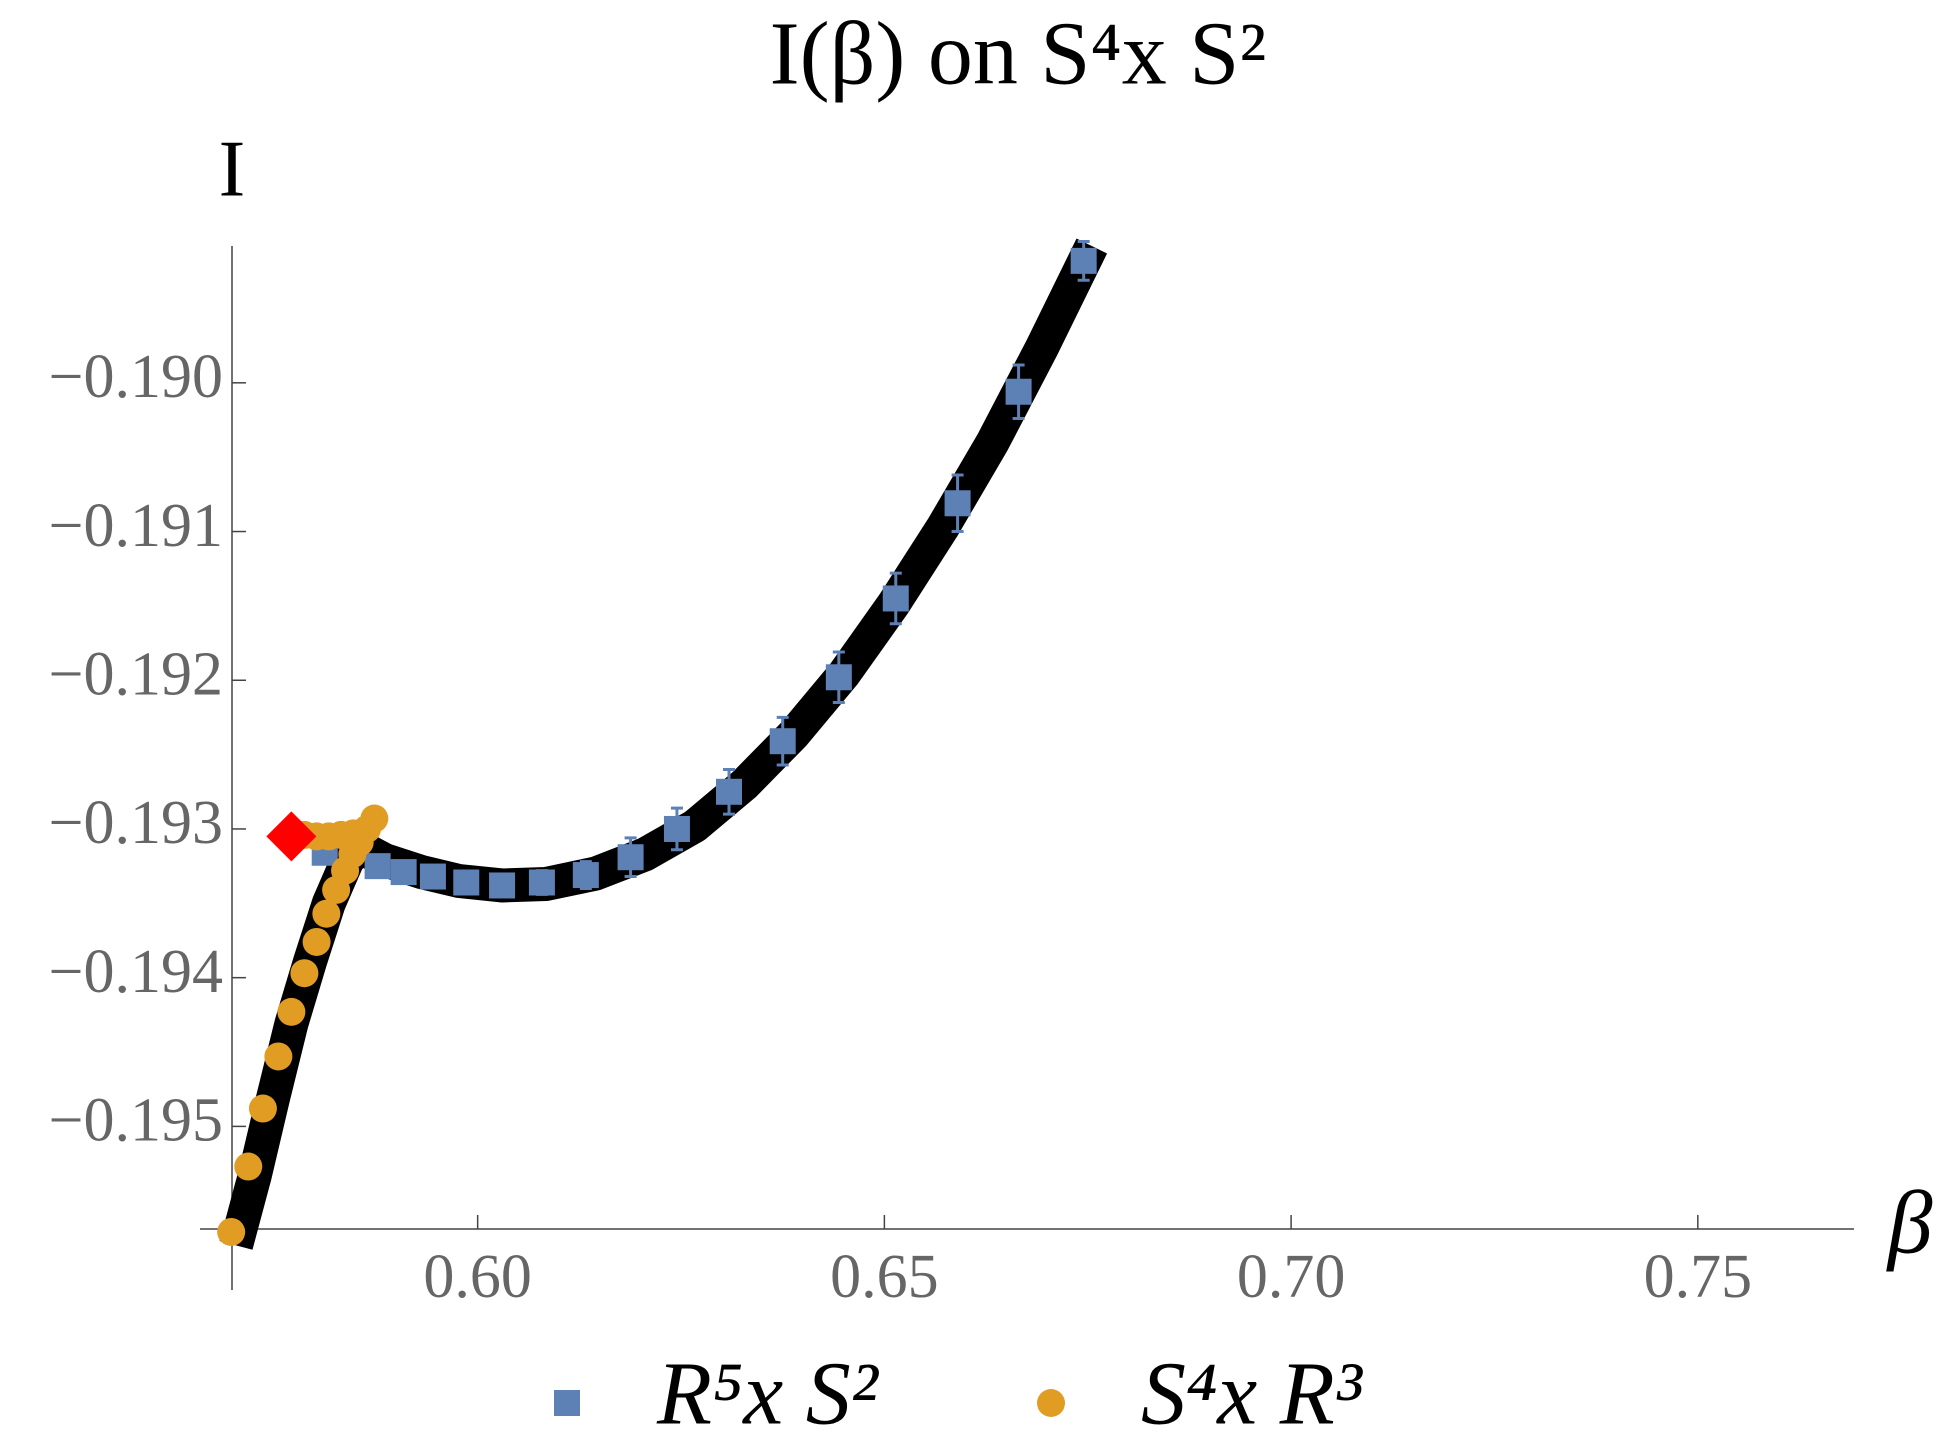 The width and height of the screenshot is (1944, 1456). What do you see at coordinates (136, 823) in the screenshot?
I see `y-tick-label: −0.193` at bounding box center [136, 823].